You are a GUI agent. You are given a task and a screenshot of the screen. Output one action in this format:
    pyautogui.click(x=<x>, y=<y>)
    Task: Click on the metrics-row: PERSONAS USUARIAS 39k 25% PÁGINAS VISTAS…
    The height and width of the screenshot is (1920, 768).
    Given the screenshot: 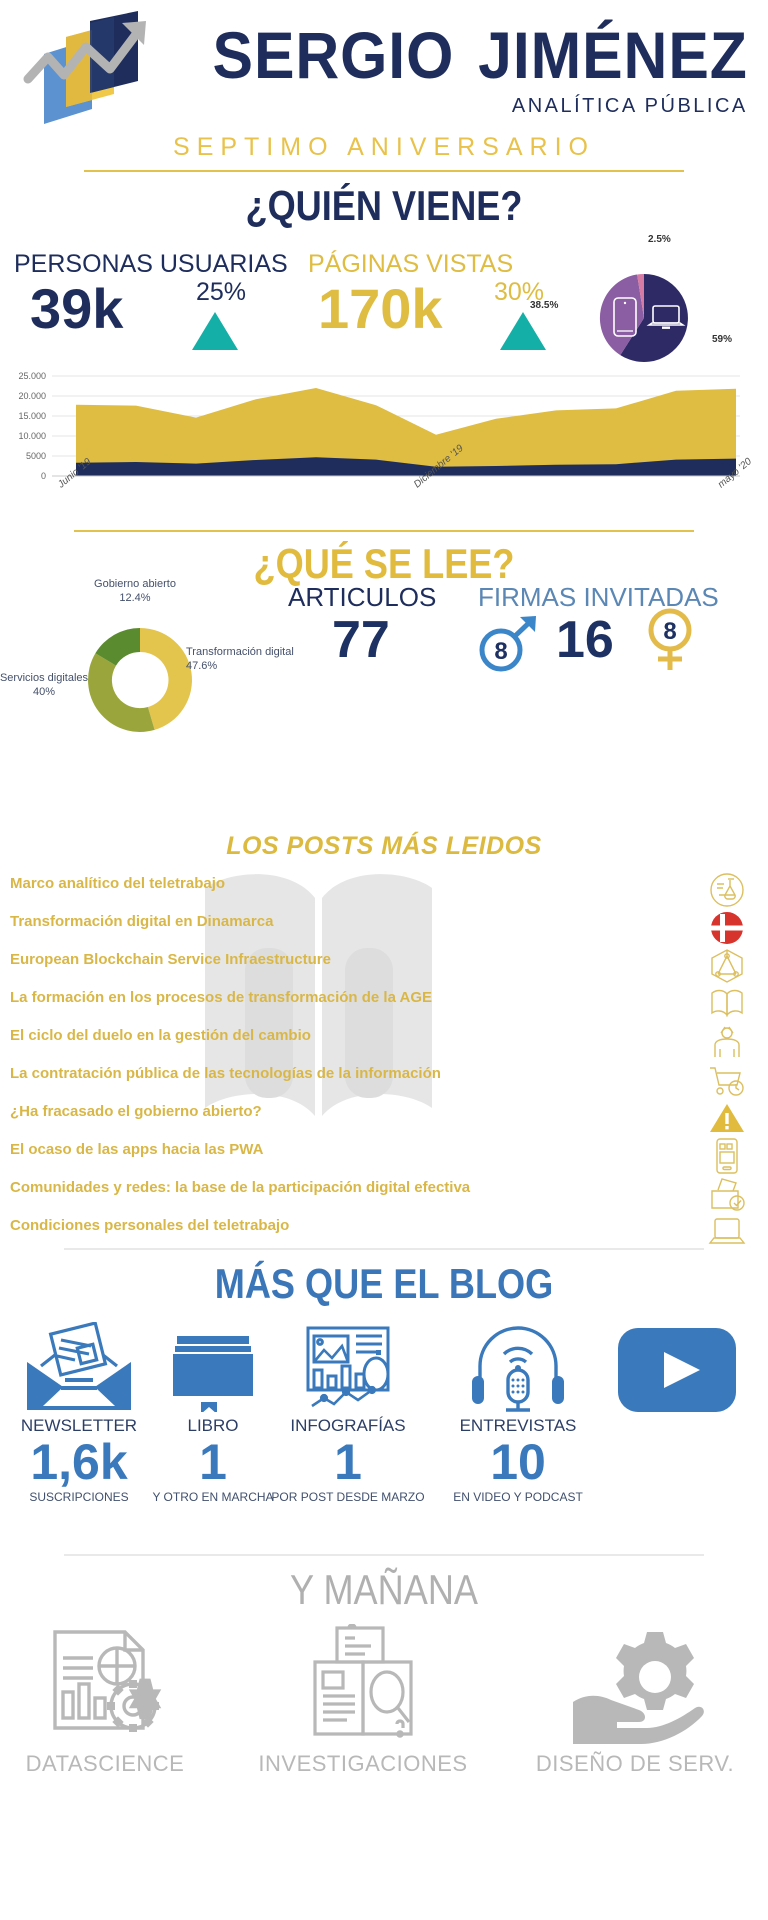 What is the action you would take?
    pyautogui.click(x=384, y=298)
    